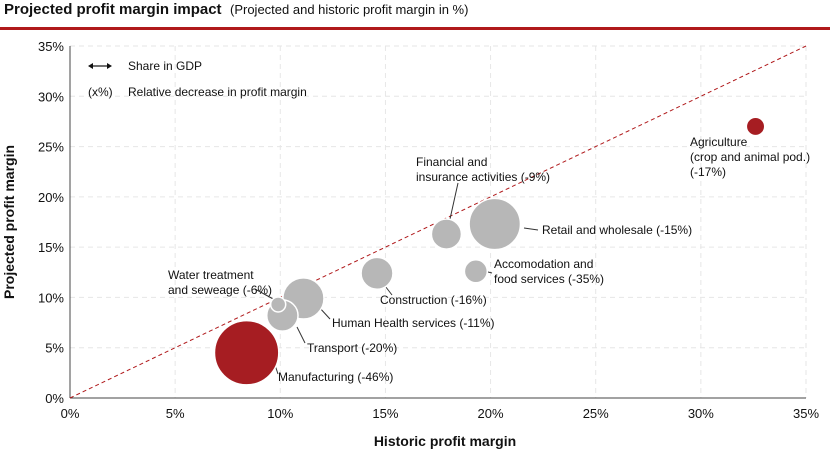 The height and width of the screenshot is (455, 830). Describe the element at coordinates (51, 197) in the screenshot. I see `y-tick-label: 20%` at that location.